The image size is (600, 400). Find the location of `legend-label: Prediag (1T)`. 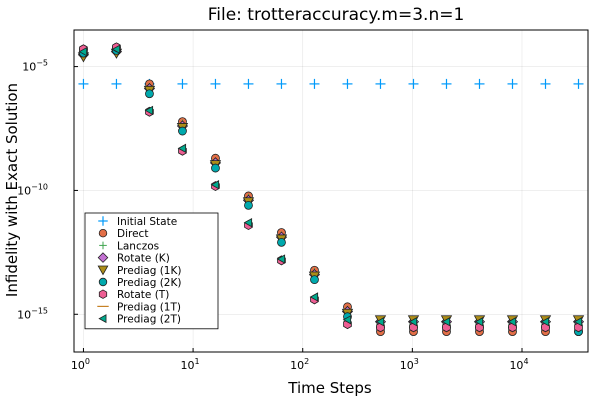

legend-label: Prediag (1T) is located at coordinates (149, 307).